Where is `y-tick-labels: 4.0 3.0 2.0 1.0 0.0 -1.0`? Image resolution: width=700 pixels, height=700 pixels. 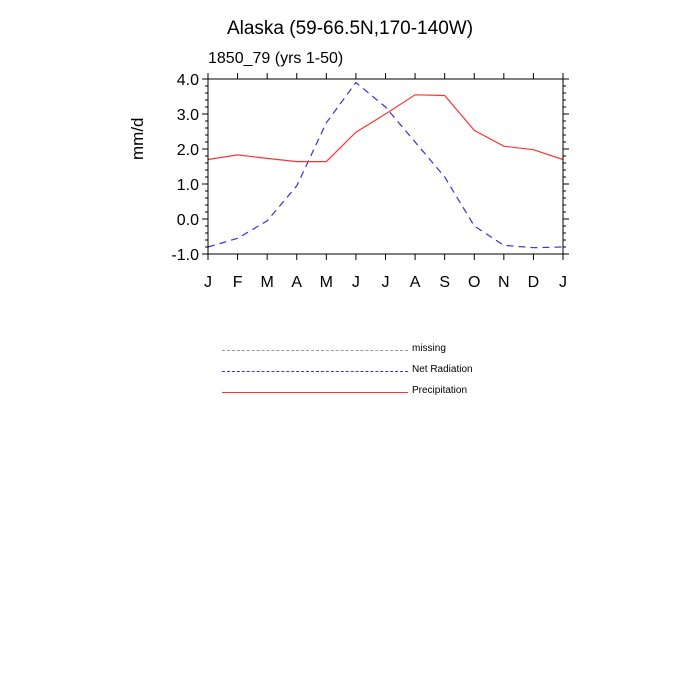
y-tick-labels: 4.0 3.0 2.0 1.0 0.0 -1.0 is located at coordinates (185, 168).